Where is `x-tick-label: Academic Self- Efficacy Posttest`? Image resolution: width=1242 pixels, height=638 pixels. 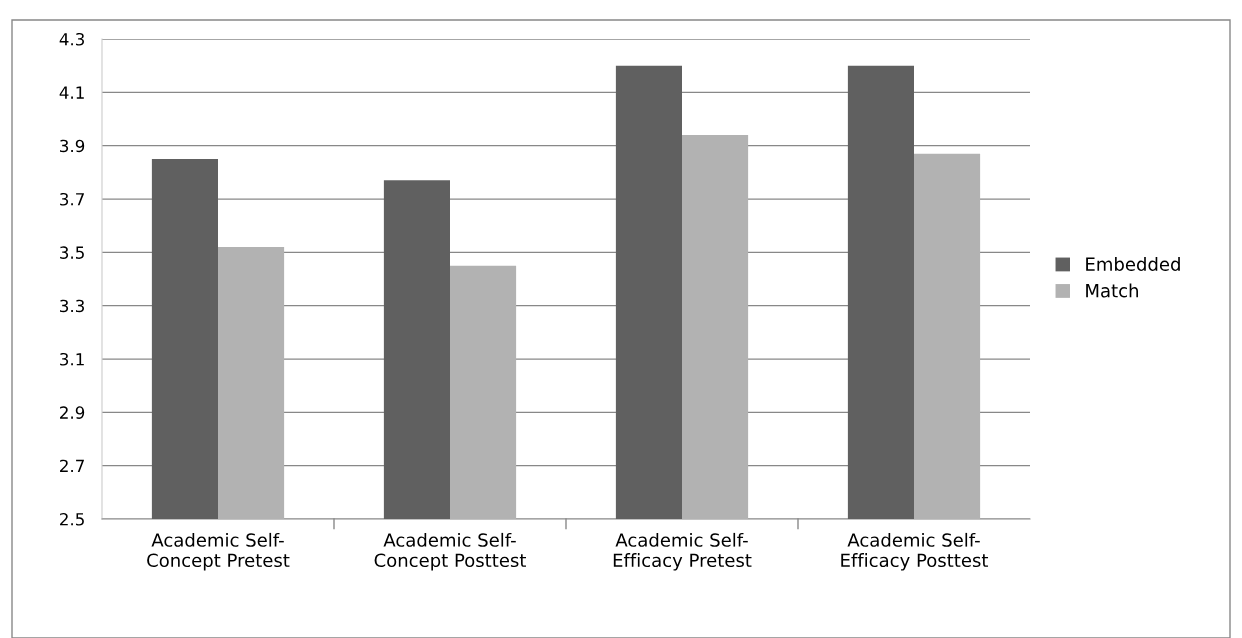 x-tick-label: Academic Self- Efficacy Posttest is located at coordinates (915, 551).